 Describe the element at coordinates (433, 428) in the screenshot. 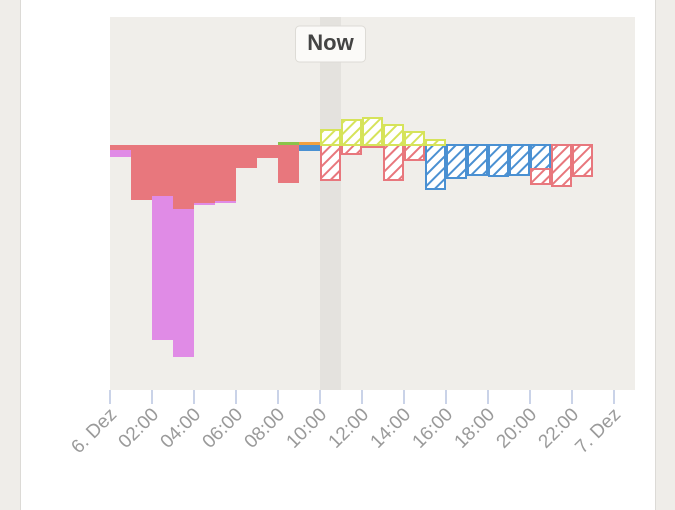

I see `x-tick-label: 16:00` at that location.